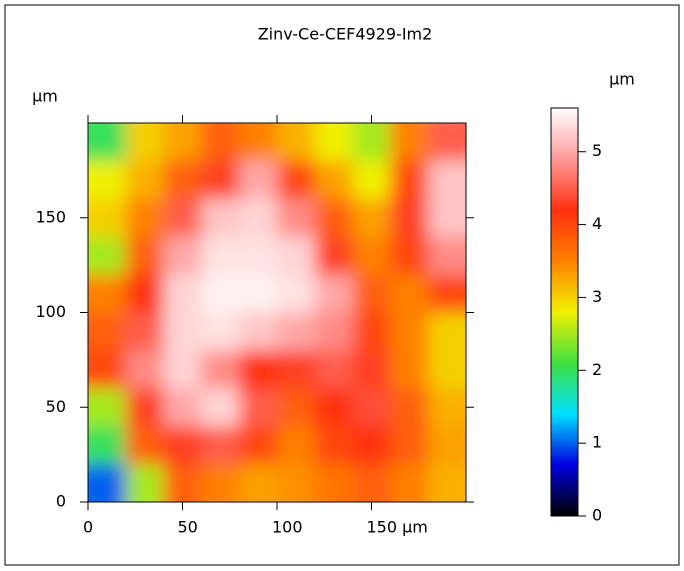 The height and width of the screenshot is (571, 684). I want to click on colorbar-tick-label: 5, so click(597, 150).